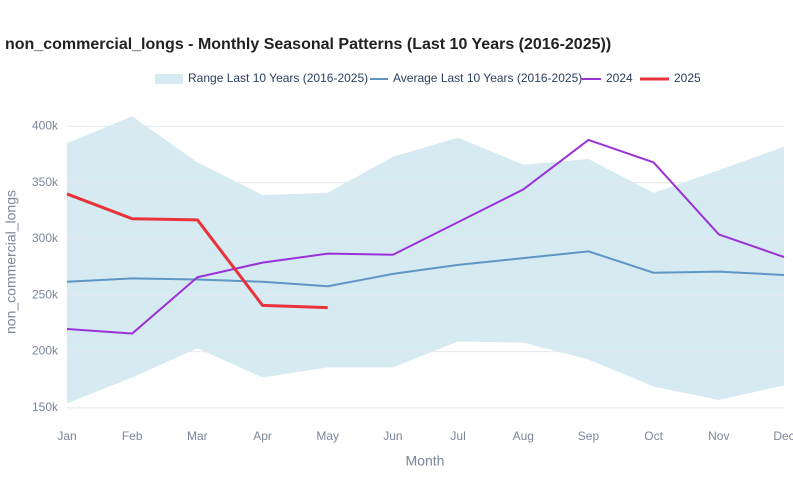 This screenshot has height=500, width=793. I want to click on x-axis-title: Month, so click(425, 461).